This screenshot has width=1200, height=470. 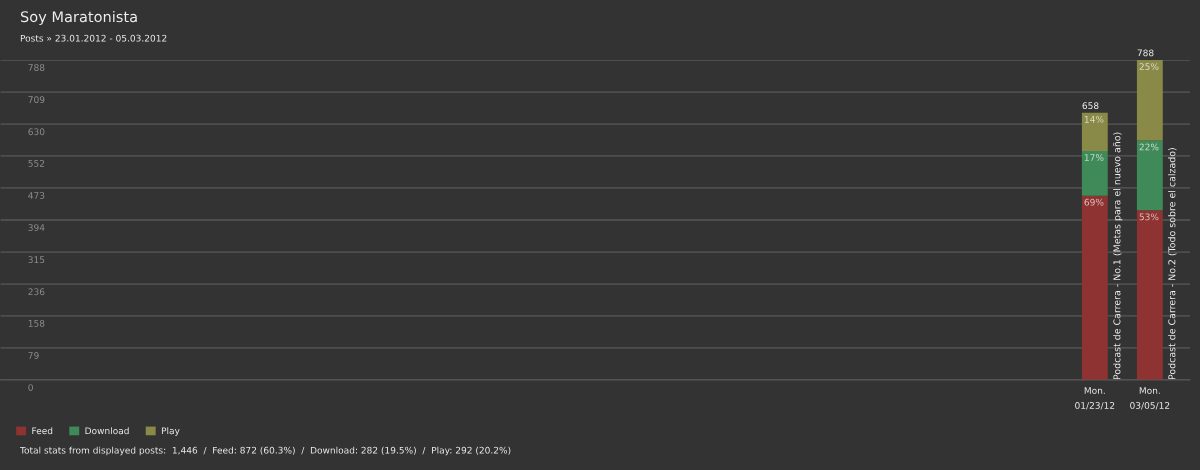 What do you see at coordinates (36, 227) in the screenshot?
I see `y-tick-label: 394` at bounding box center [36, 227].